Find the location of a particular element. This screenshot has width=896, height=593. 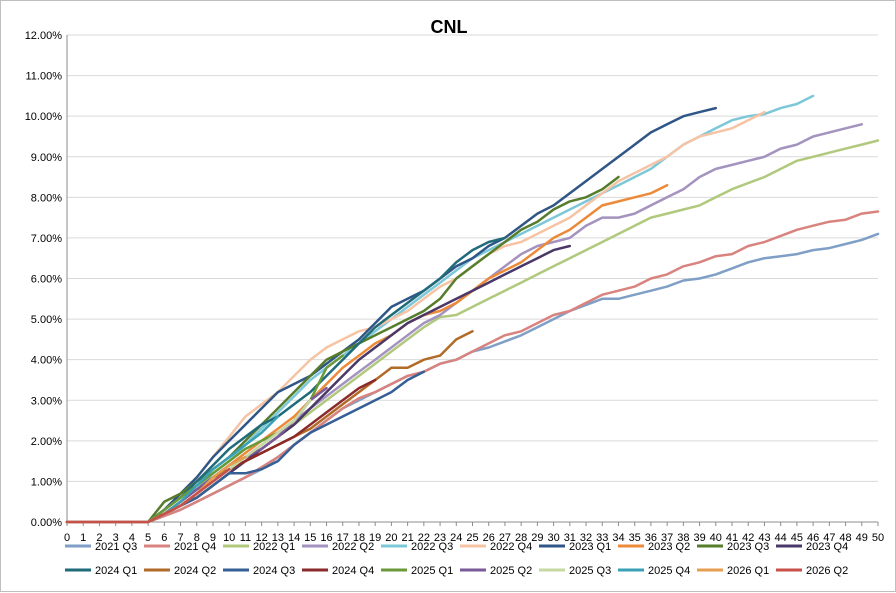

legend-entry: 2023 Q1 is located at coordinates (575, 547).